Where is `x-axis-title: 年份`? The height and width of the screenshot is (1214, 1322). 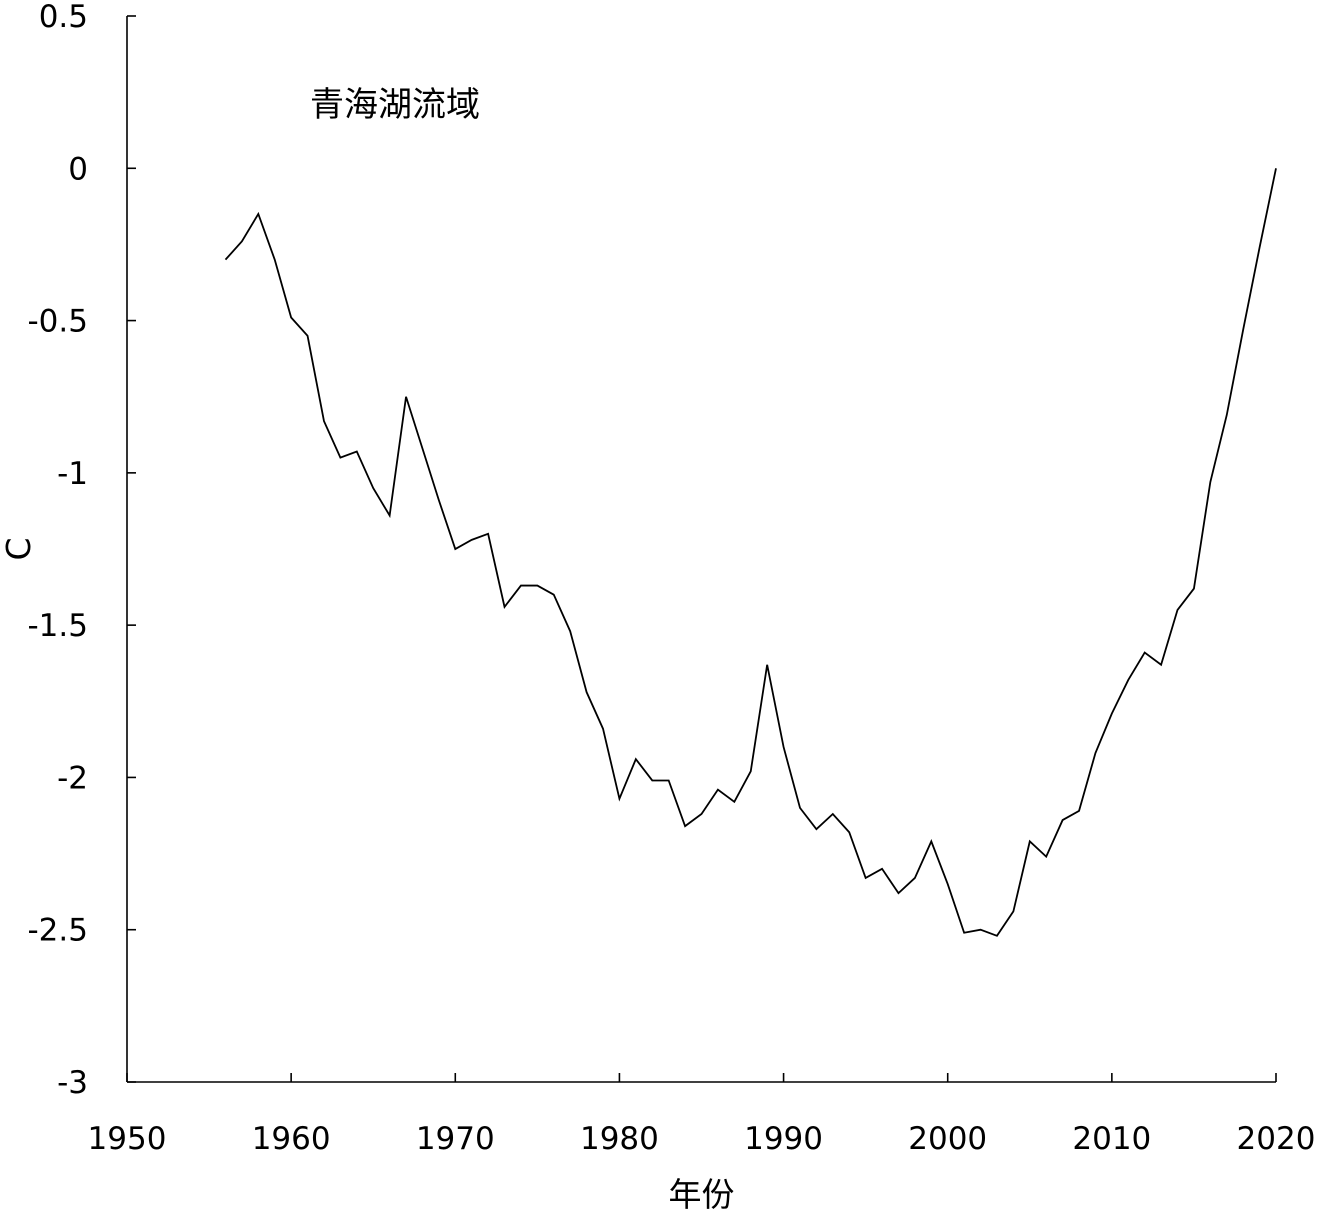 x-axis-title: 年份 is located at coordinates (702, 1194).